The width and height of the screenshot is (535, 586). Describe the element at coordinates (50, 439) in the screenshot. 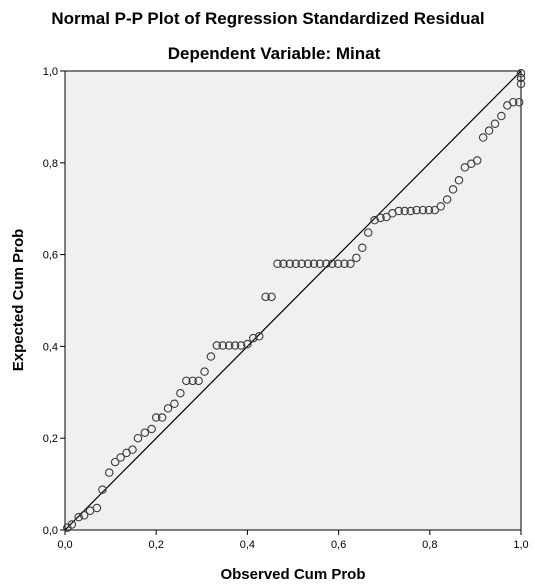

I see `y-tick-label: 0,2` at that location.